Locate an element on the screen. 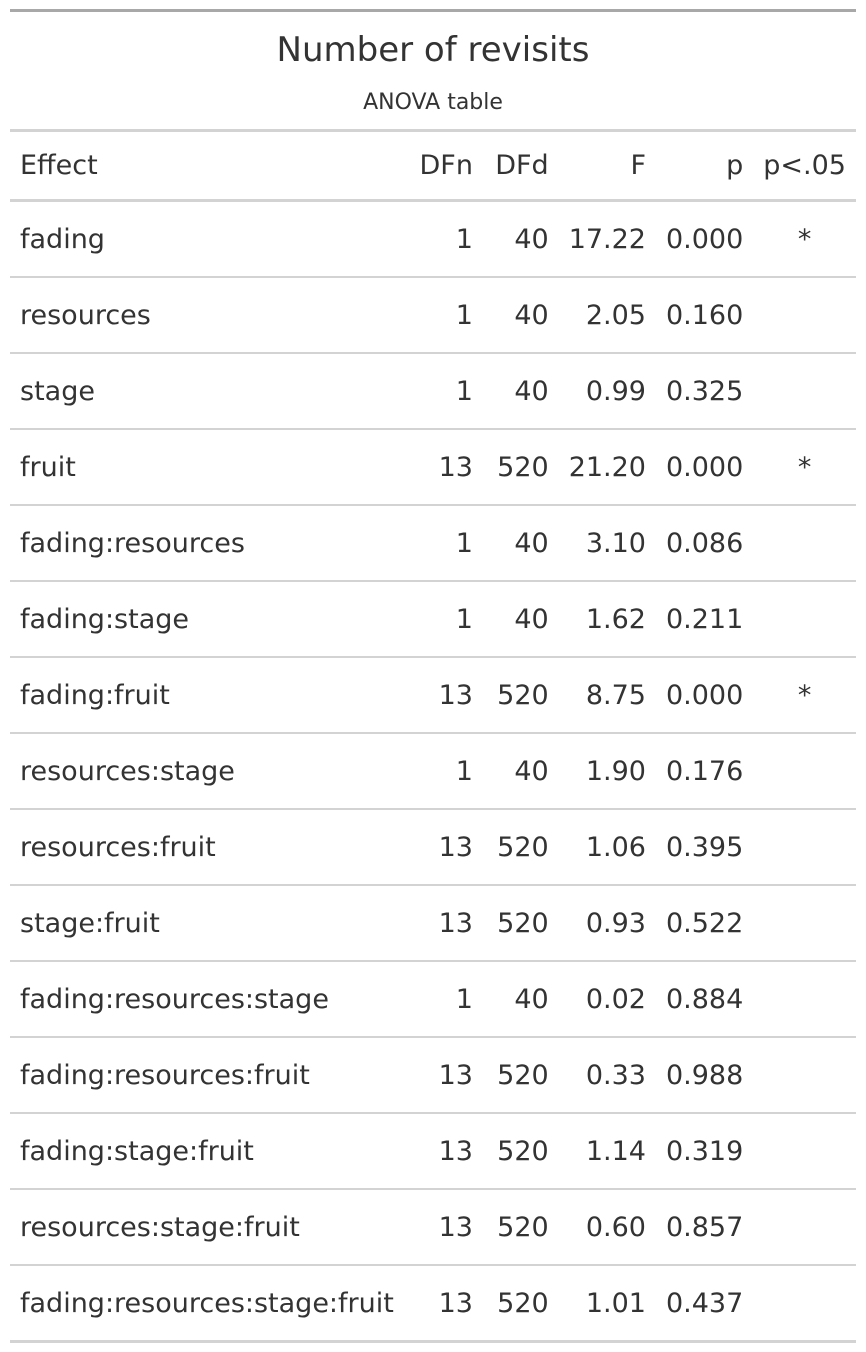 The height and width of the screenshot is (1352, 866). cell-effect: resources is located at coordinates (209, 314).